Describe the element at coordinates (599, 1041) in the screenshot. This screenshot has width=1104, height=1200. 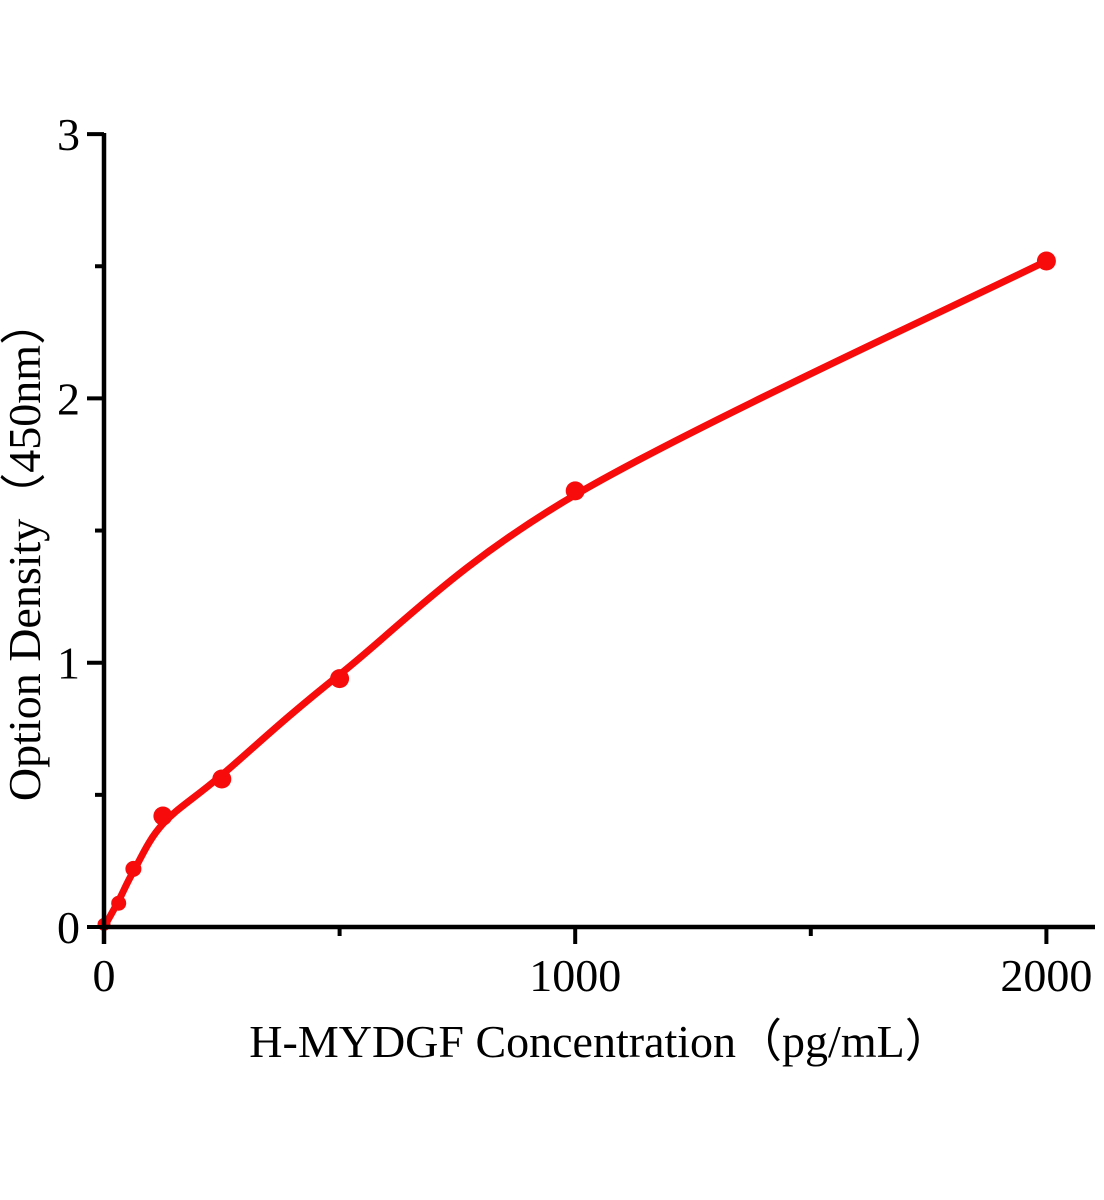
I see `x-axis-title: H-MYDGF Concentration（pg/mL）` at that location.